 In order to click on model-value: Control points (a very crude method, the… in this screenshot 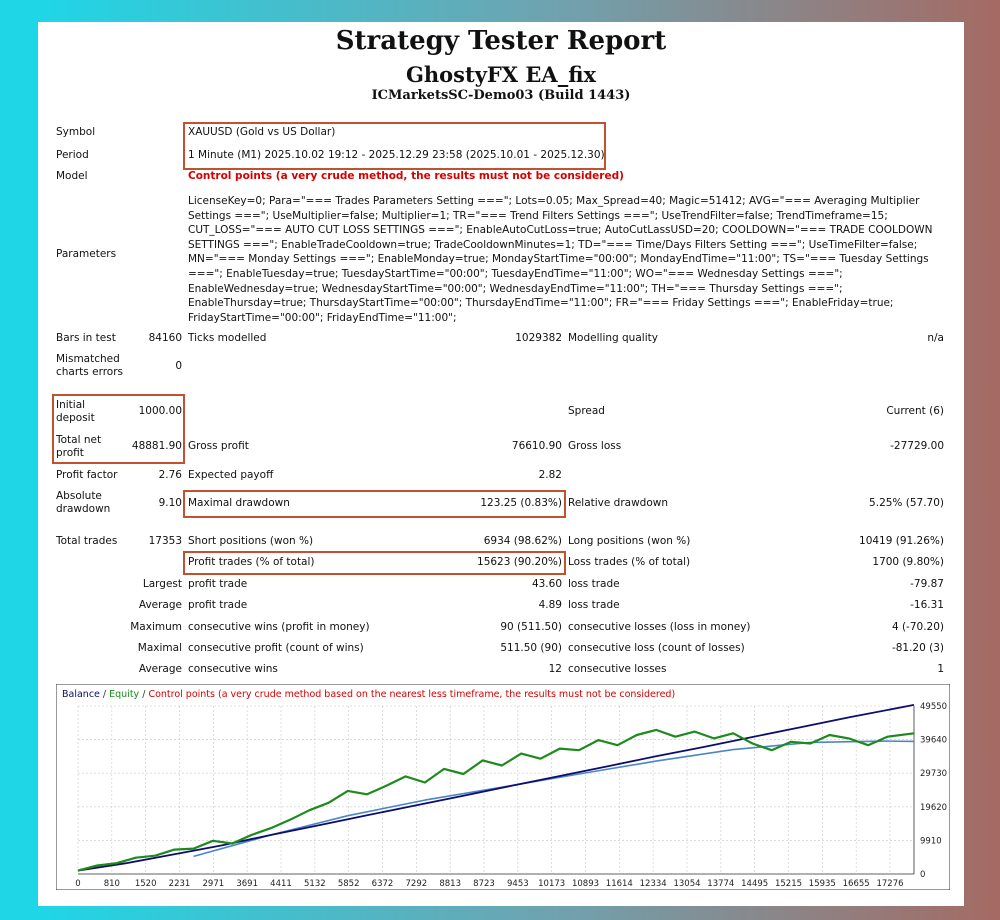, I will do `click(406, 176)`.